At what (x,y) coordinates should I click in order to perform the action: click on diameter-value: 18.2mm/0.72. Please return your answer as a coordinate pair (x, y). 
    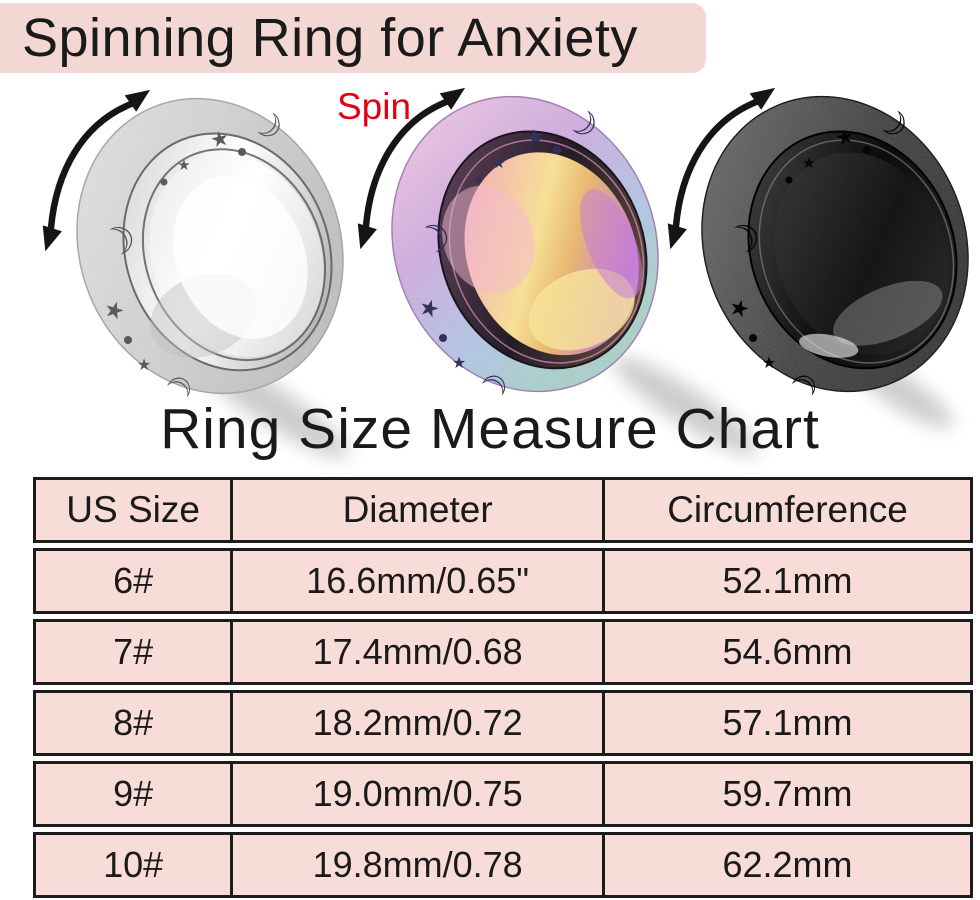
    Looking at the image, I should click on (416, 723).